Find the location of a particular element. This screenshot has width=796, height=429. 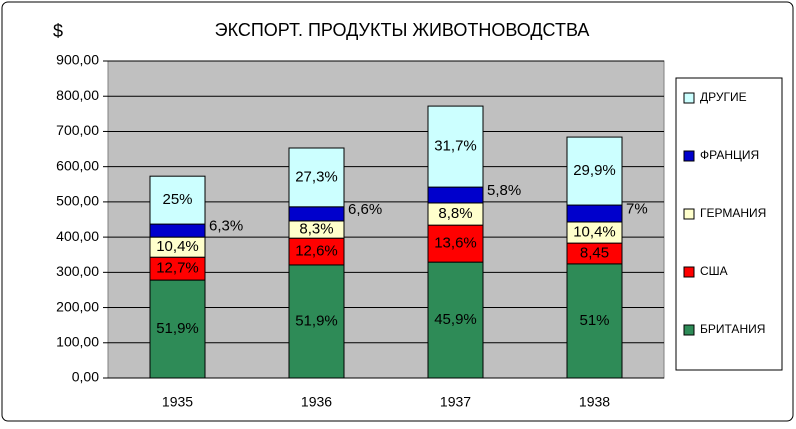

y-tick-label: 0,00 is located at coordinates (85, 377).